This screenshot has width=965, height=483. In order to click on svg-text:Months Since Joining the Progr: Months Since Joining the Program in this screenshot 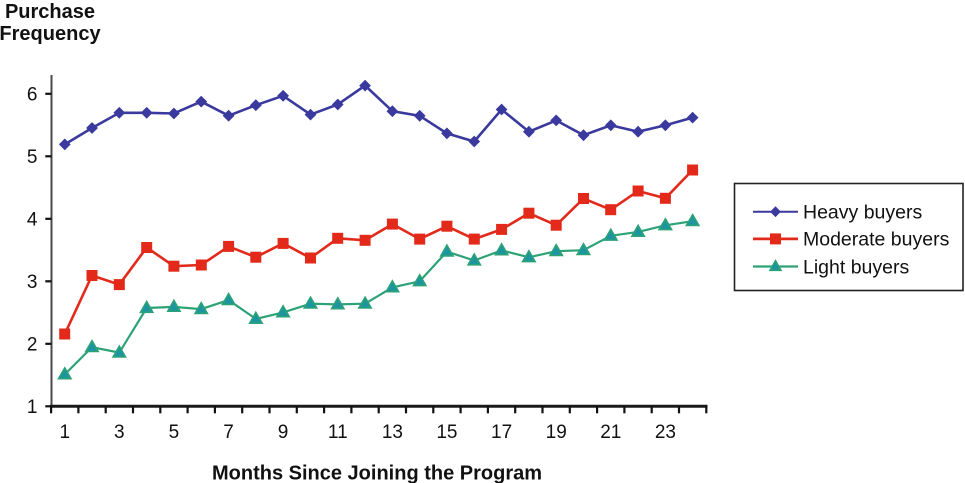, I will do `click(377, 472)`.